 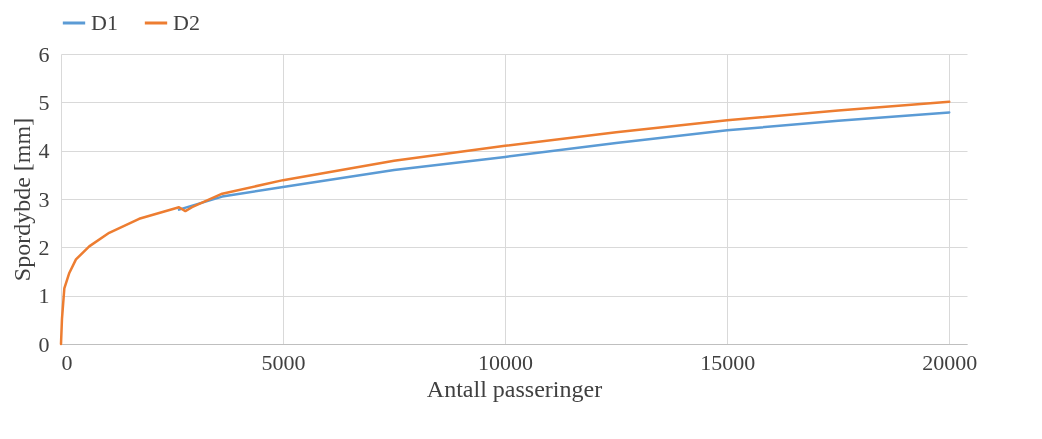 What do you see at coordinates (44, 344) in the screenshot?
I see `y-tick-label: 0` at bounding box center [44, 344].